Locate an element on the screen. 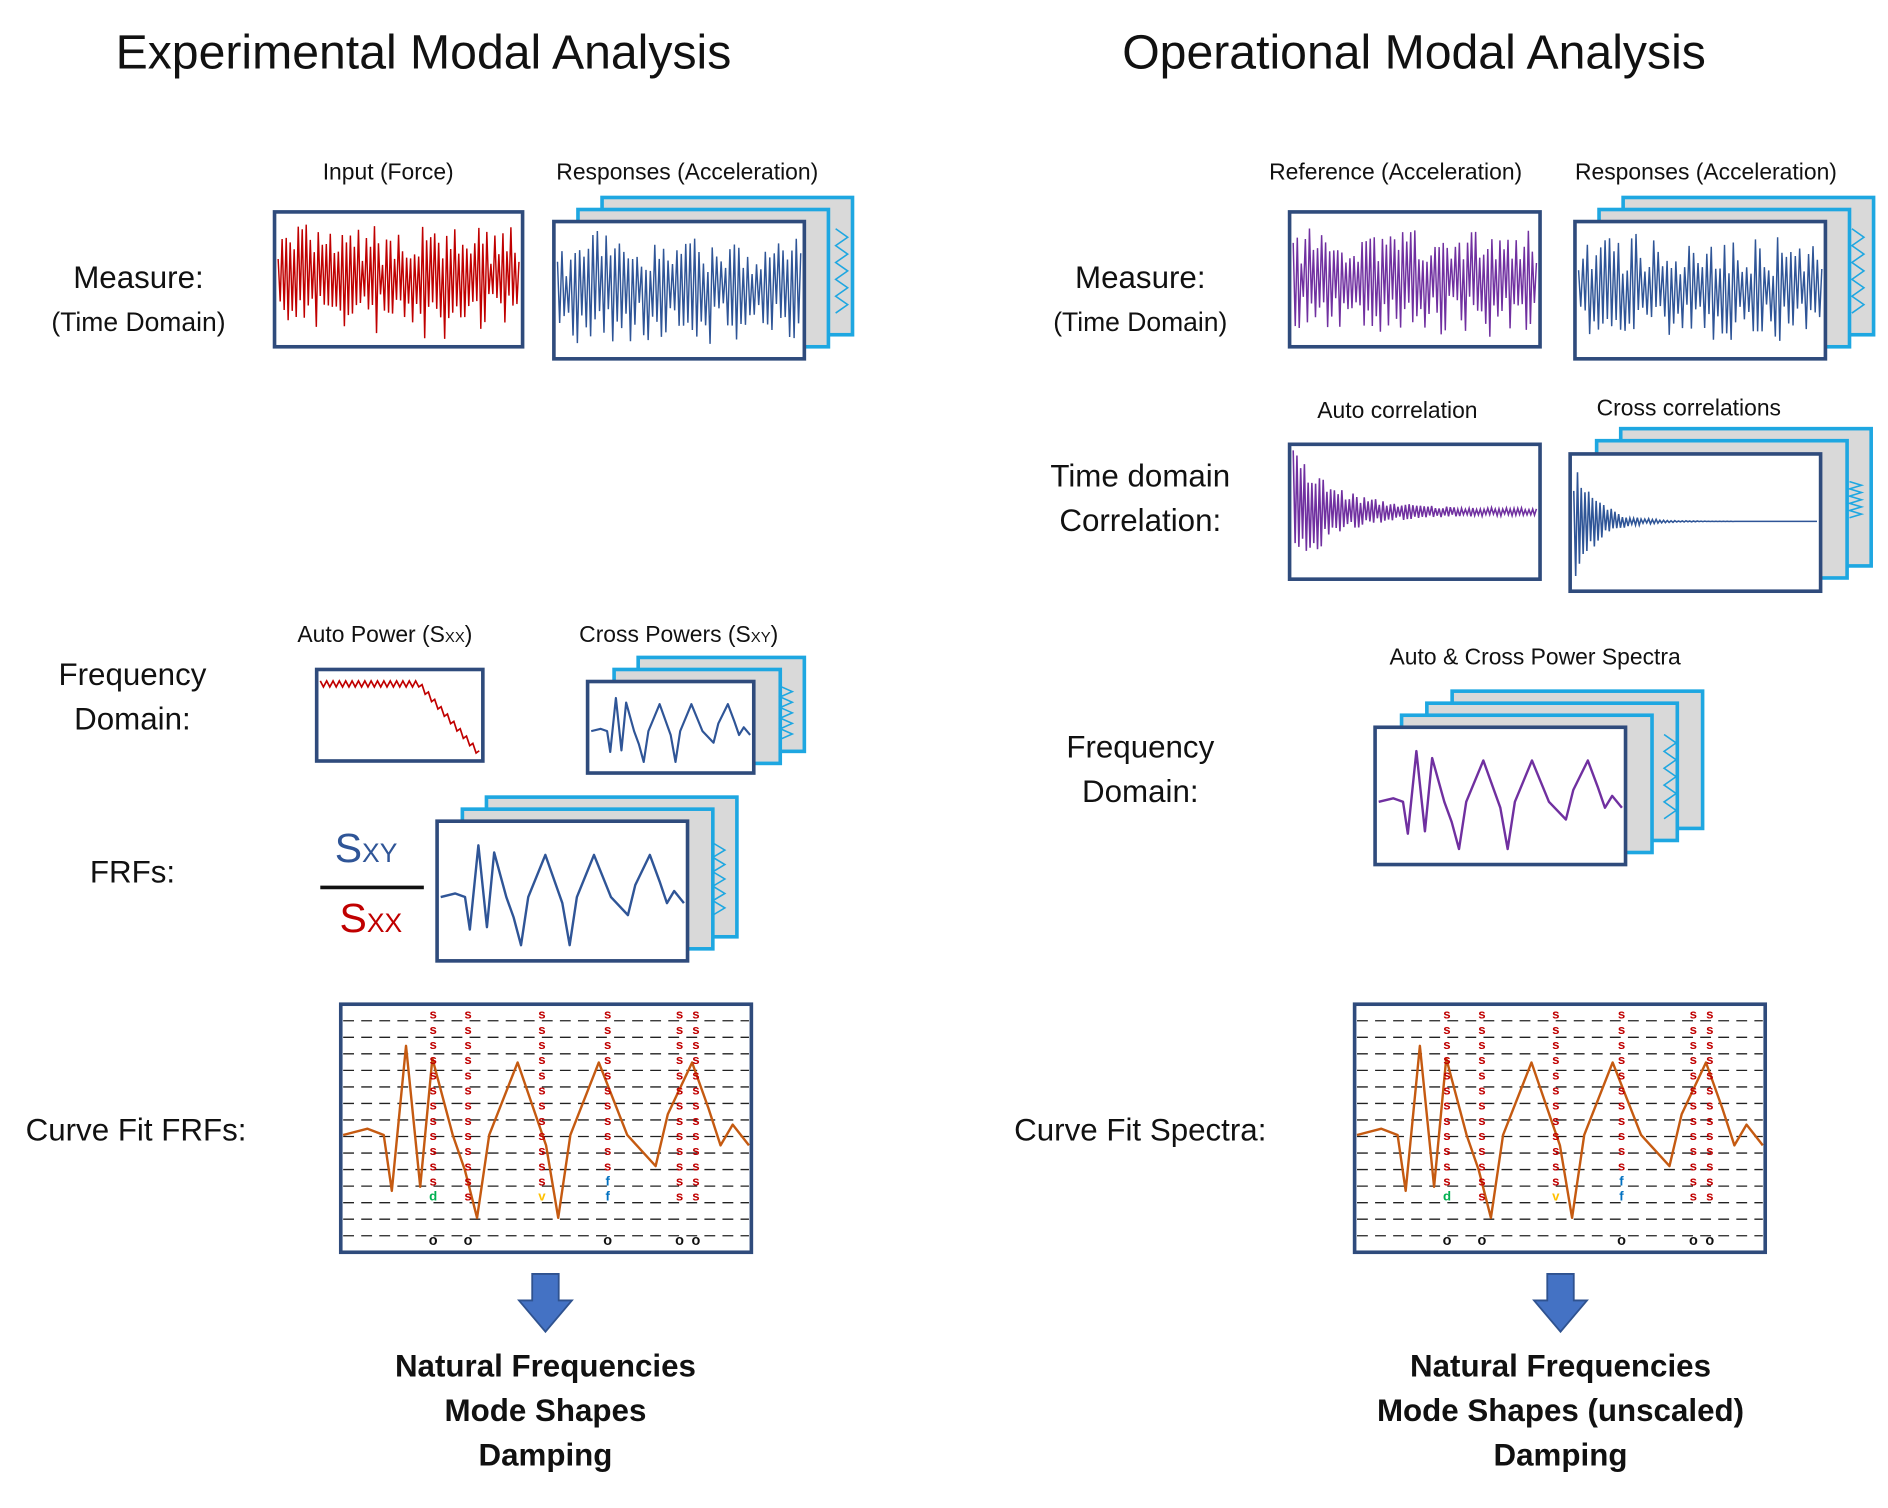 This screenshot has width=1888, height=1508. auto-power-caption: Auto Power (SXX) is located at coordinates (385, 635).